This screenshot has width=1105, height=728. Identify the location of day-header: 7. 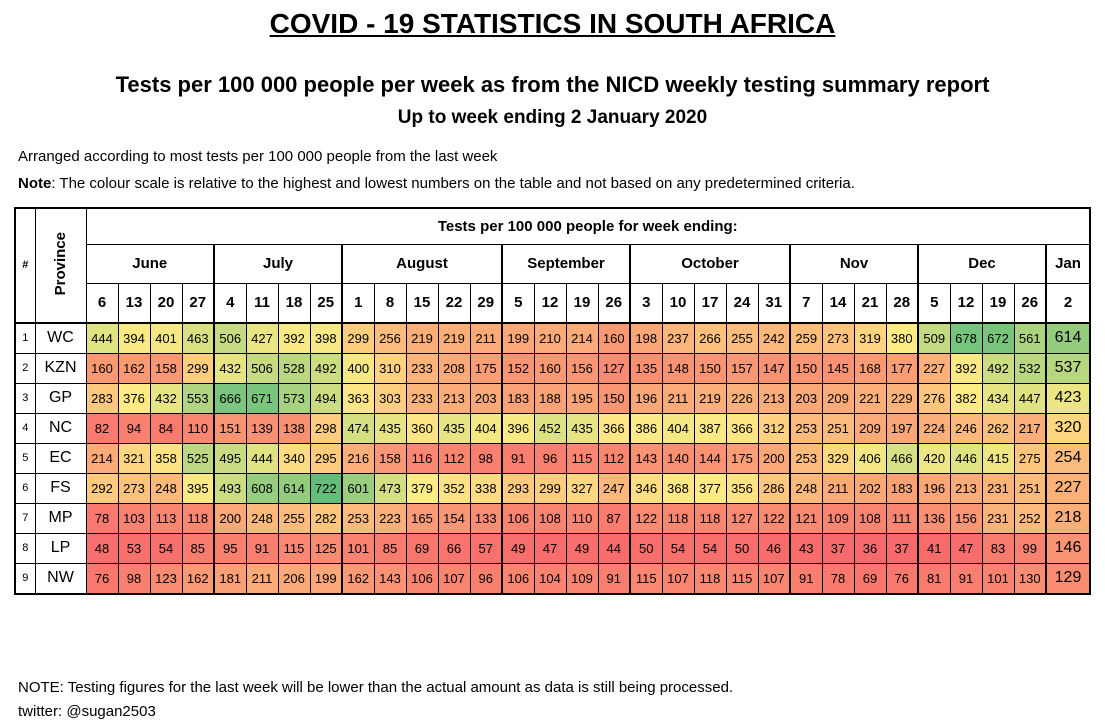
(806, 303).